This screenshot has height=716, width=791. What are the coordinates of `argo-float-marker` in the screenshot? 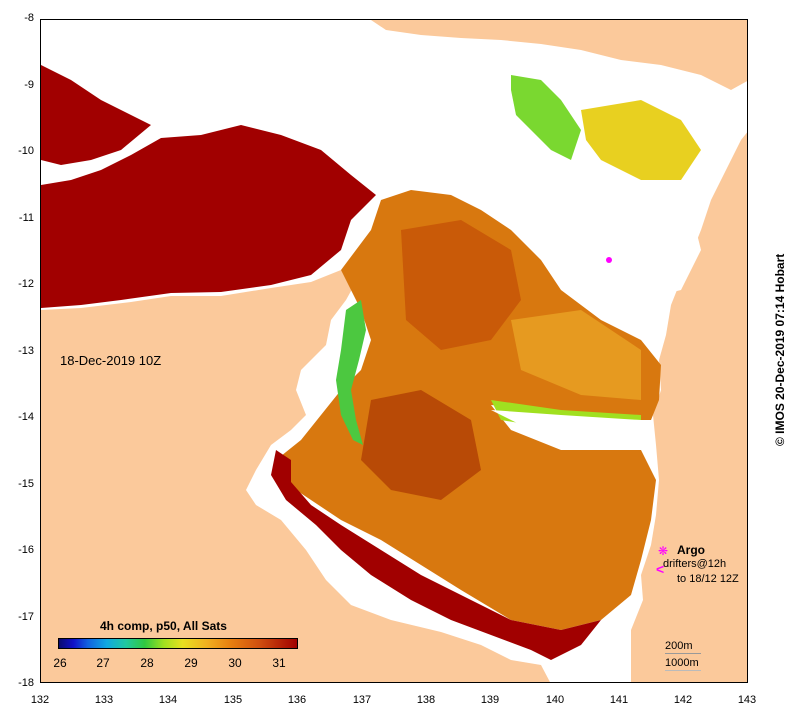 It's located at (609, 260).